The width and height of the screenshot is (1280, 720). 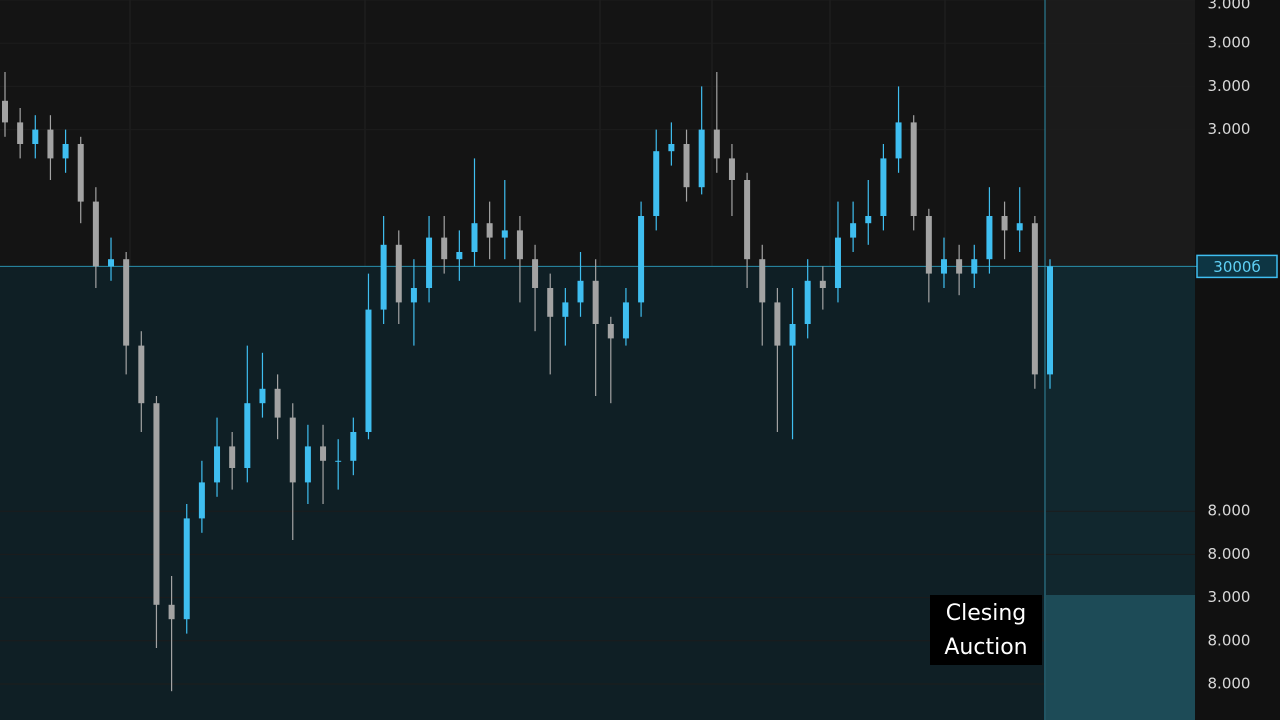 What do you see at coordinates (1120, 657) in the screenshot?
I see `auction-box` at bounding box center [1120, 657].